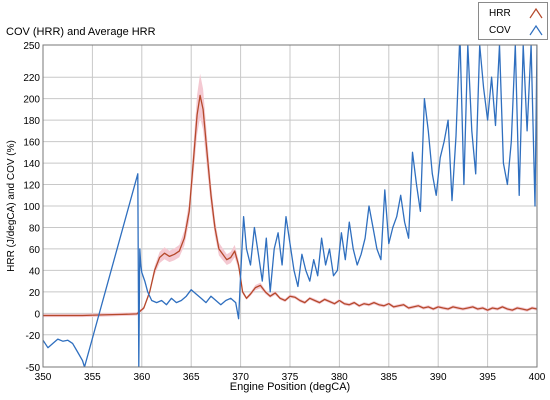  I want to click on legend-label-cov: COV, so click(500, 30).